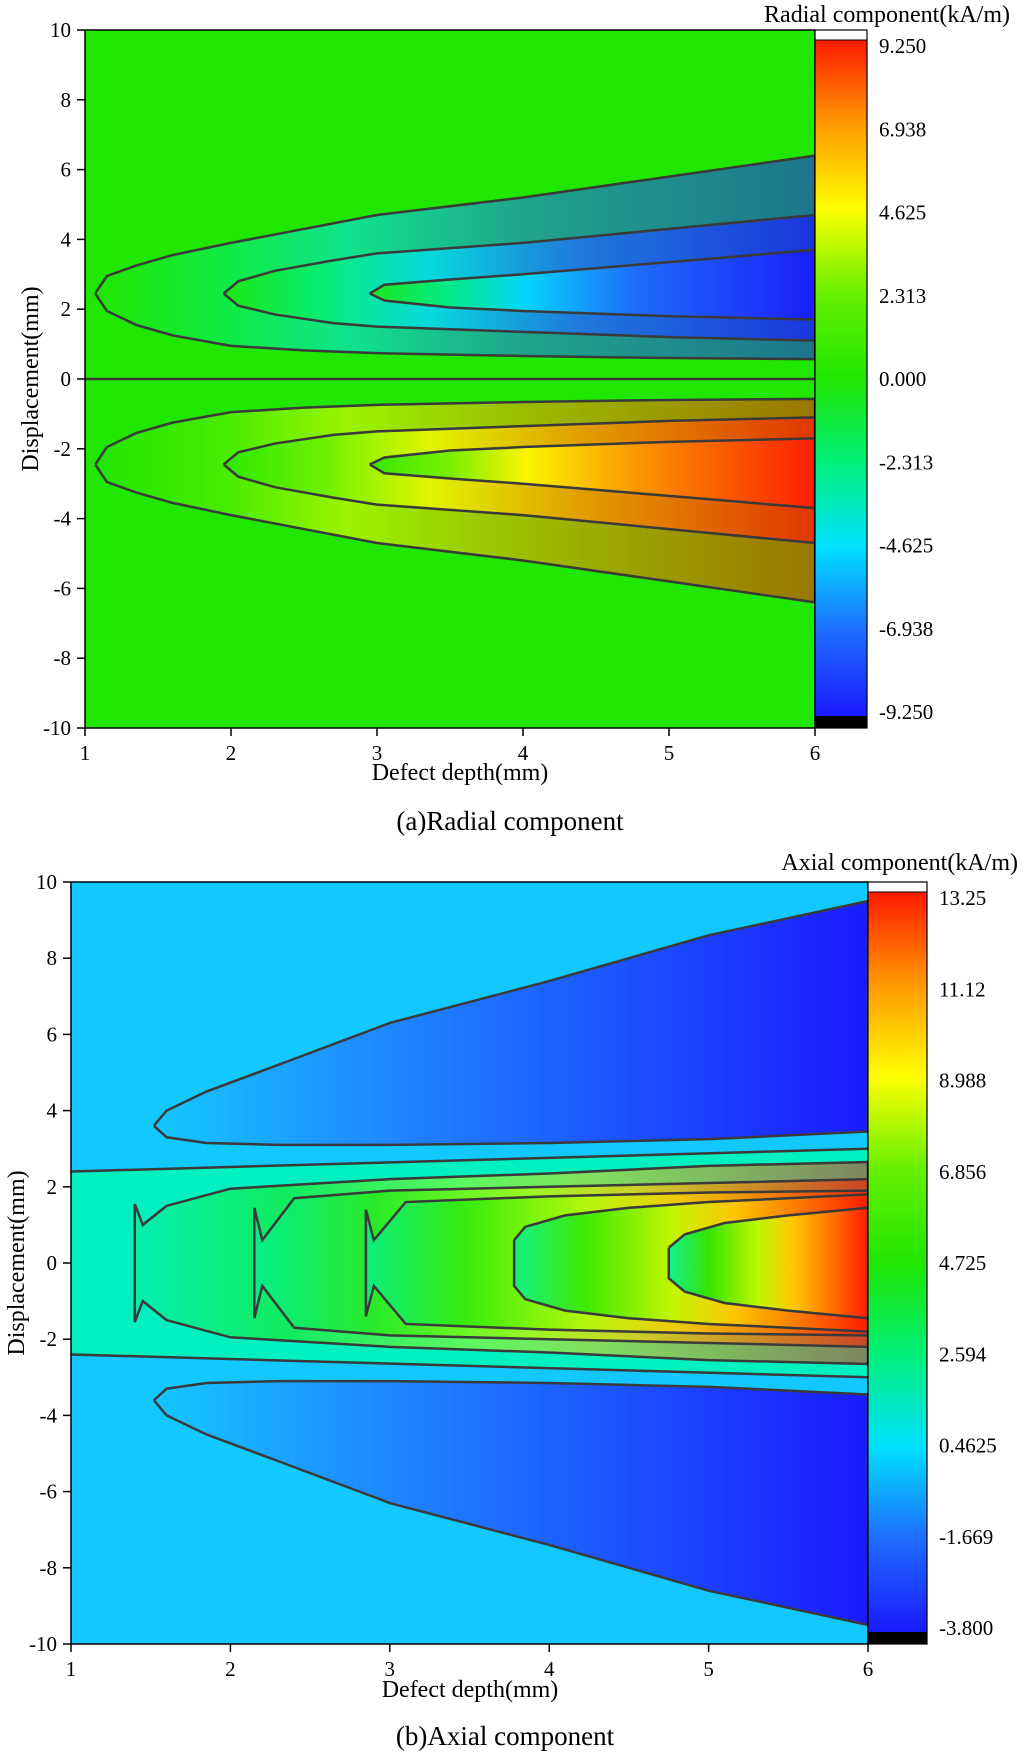  Describe the element at coordinates (902, 129) in the screenshot. I see `colorbar-tick-label: 6.938` at that location.